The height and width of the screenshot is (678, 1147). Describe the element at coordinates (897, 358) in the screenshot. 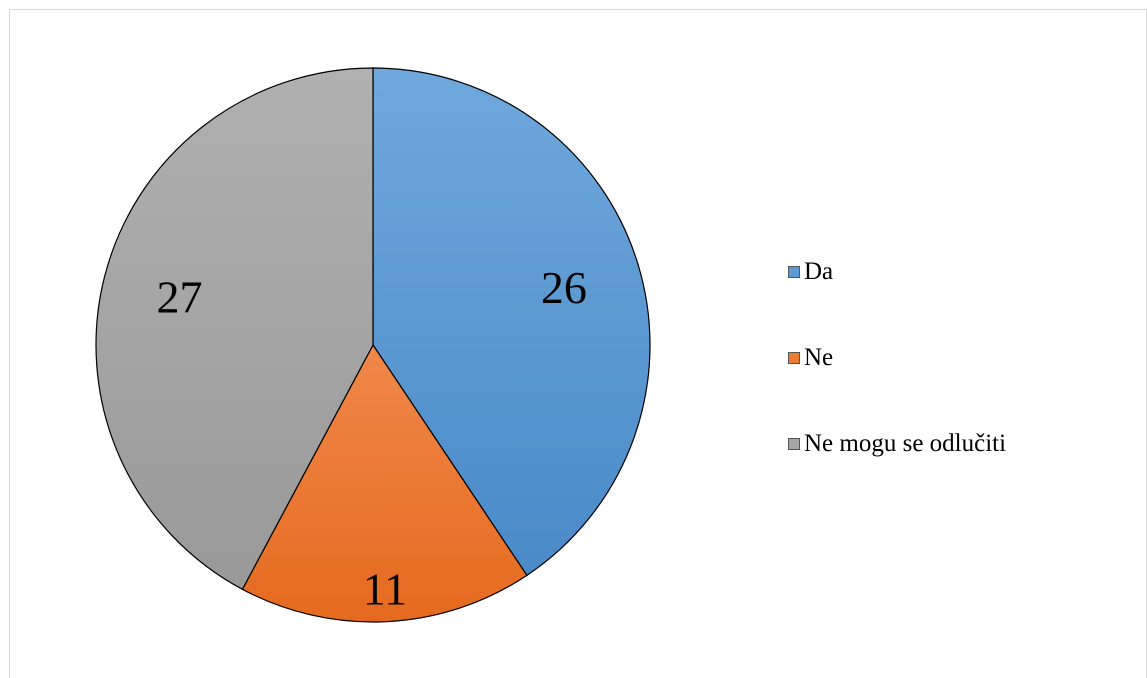

I see `legend-item-ne: Ne` at that location.